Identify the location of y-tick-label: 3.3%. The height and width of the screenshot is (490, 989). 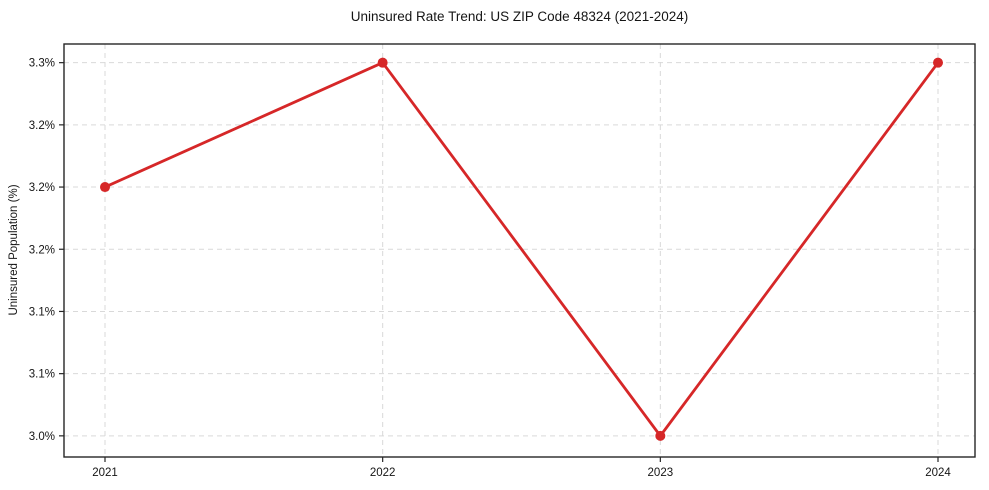
(42, 64).